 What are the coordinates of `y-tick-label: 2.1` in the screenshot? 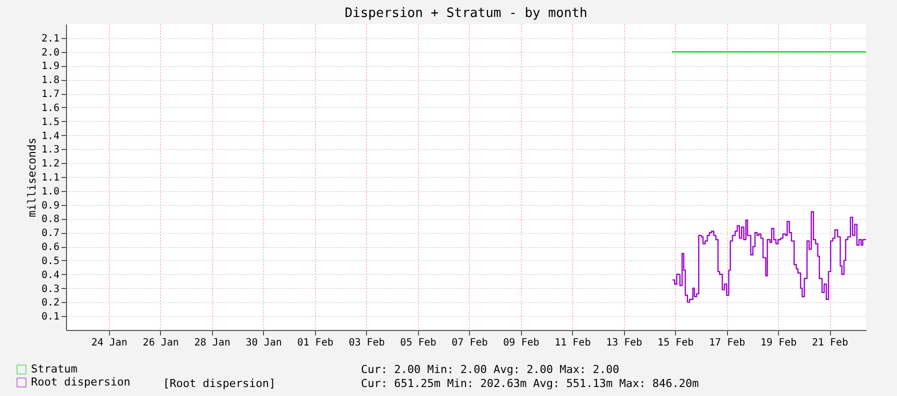 It's located at (50, 38).